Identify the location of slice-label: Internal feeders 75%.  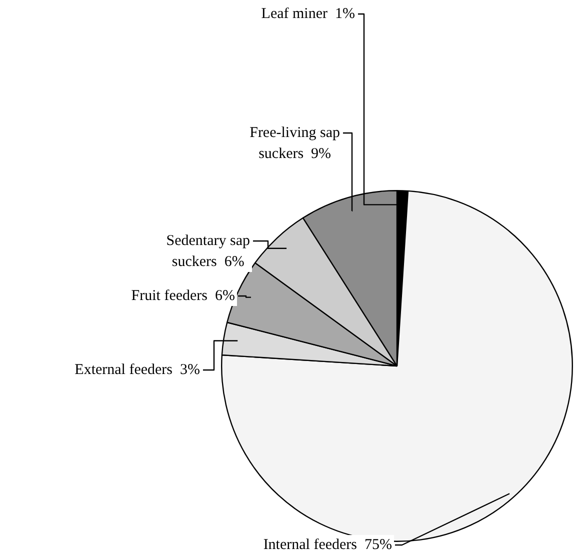
(327, 544).